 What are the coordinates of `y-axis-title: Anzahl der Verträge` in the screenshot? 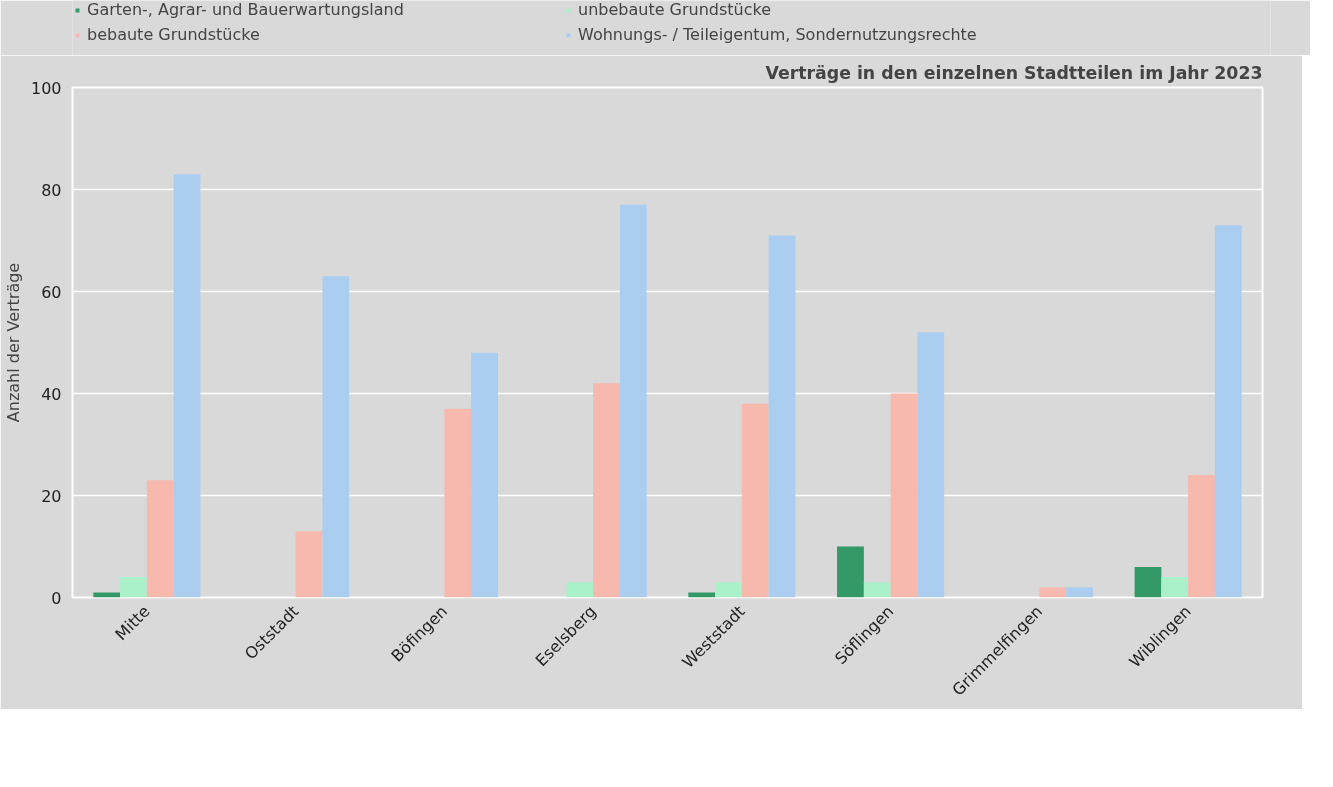 It's located at (13, 342).